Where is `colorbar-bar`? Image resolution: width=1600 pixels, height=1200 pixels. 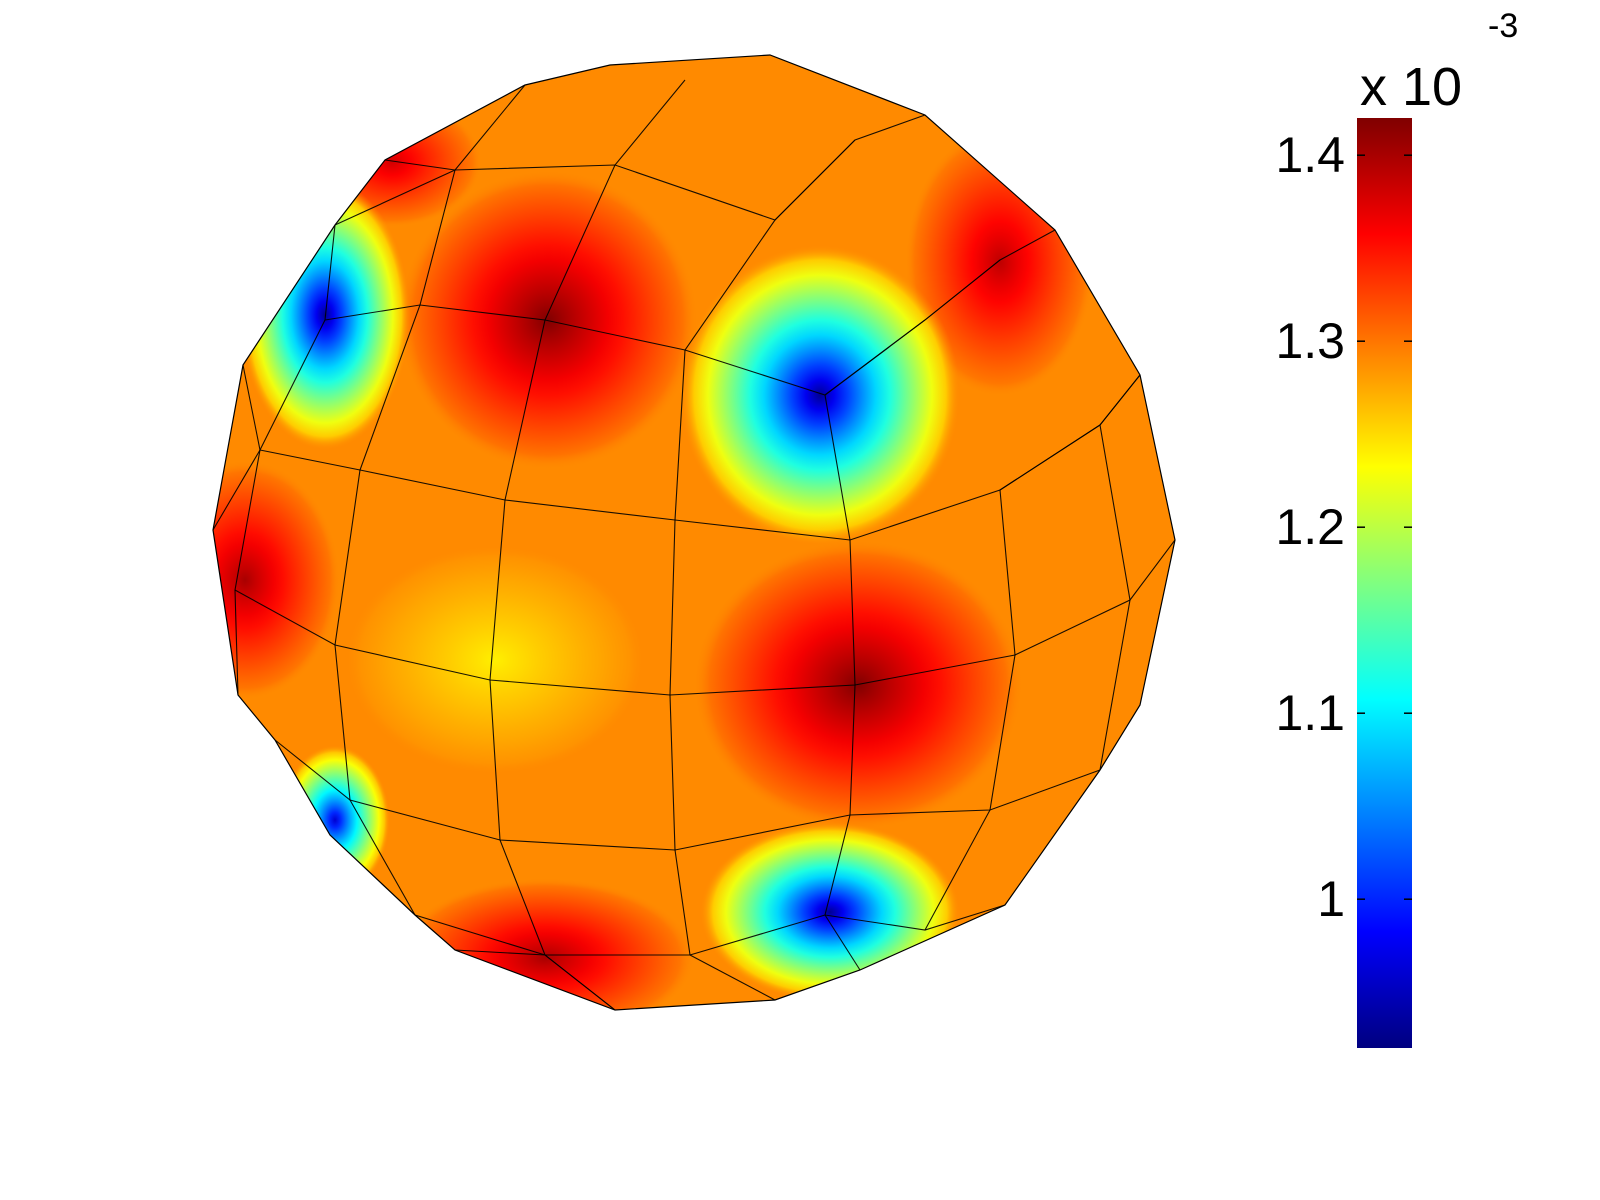 colorbar-bar is located at coordinates (1384, 583).